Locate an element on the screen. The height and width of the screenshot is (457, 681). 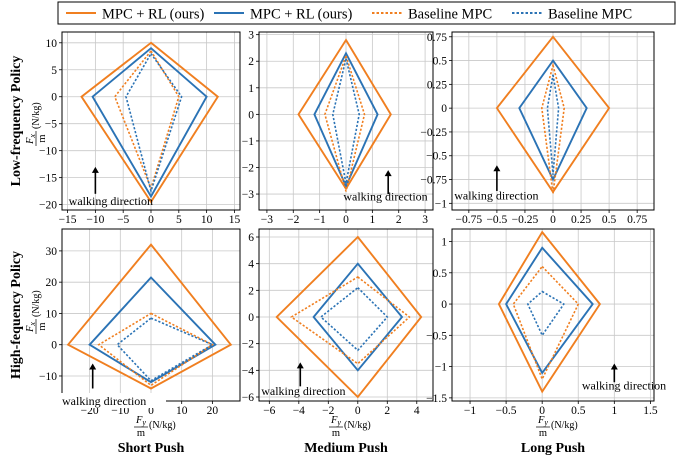
y-tick-label: 6 is located at coordinates (251, 238).